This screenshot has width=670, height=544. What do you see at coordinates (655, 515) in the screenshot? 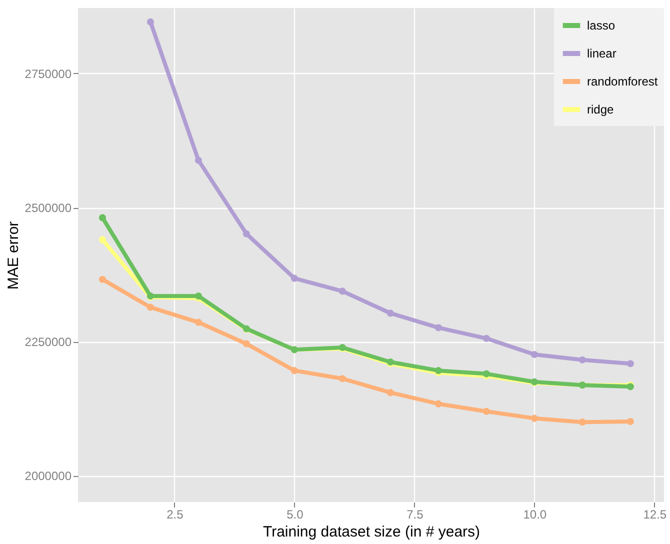
I see `x-tick-label: 12.5` at bounding box center [655, 515].